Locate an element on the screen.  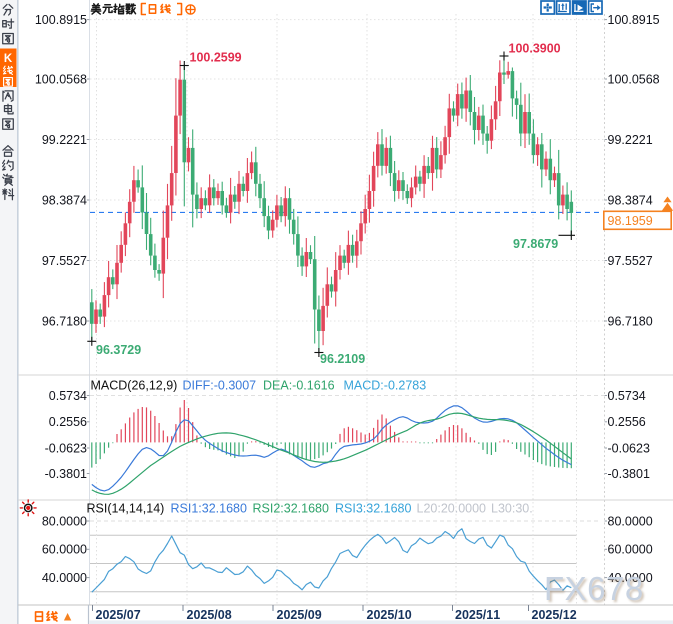
svg-text: 98.1959 is located at coordinates (630, 221).